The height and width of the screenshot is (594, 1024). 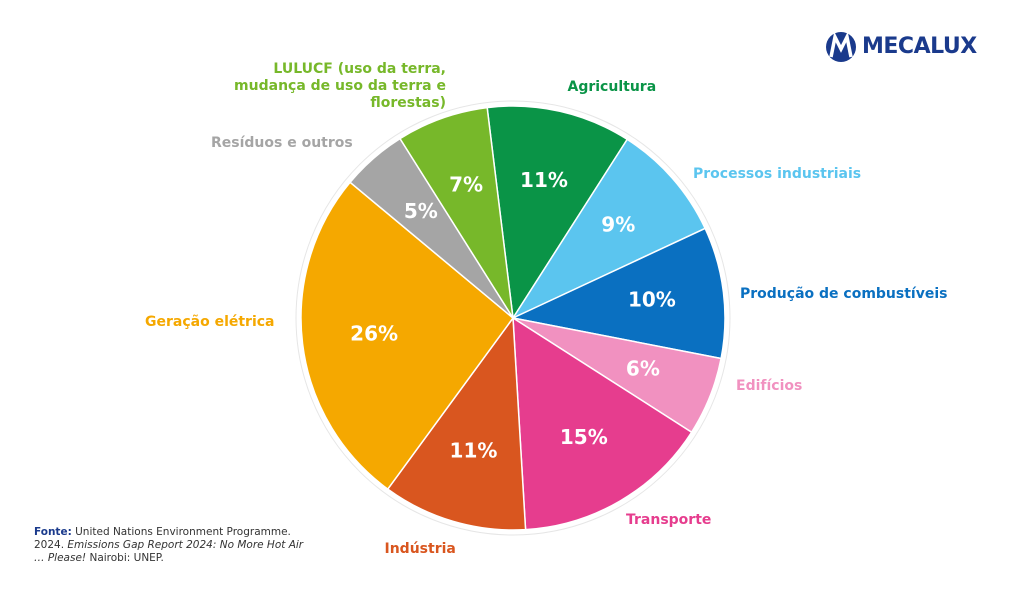 What do you see at coordinates (282, 142) in the screenshot?
I see `category-label: Resíduos e outros` at bounding box center [282, 142].